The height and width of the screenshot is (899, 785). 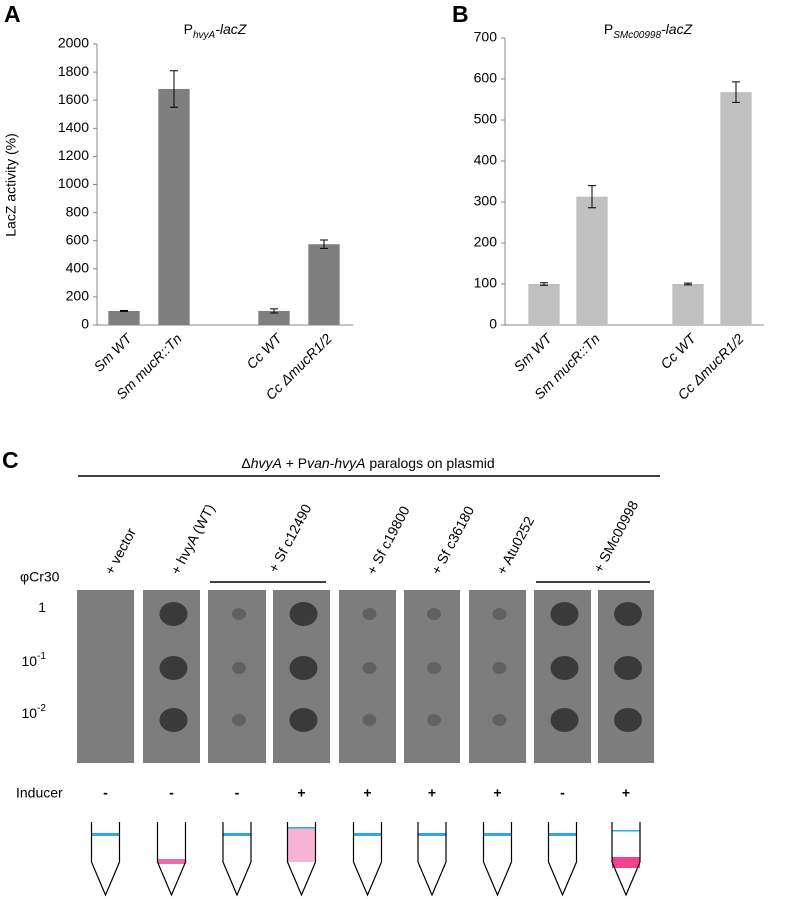 I want to click on header-part: + P, so click(x=294, y=463).